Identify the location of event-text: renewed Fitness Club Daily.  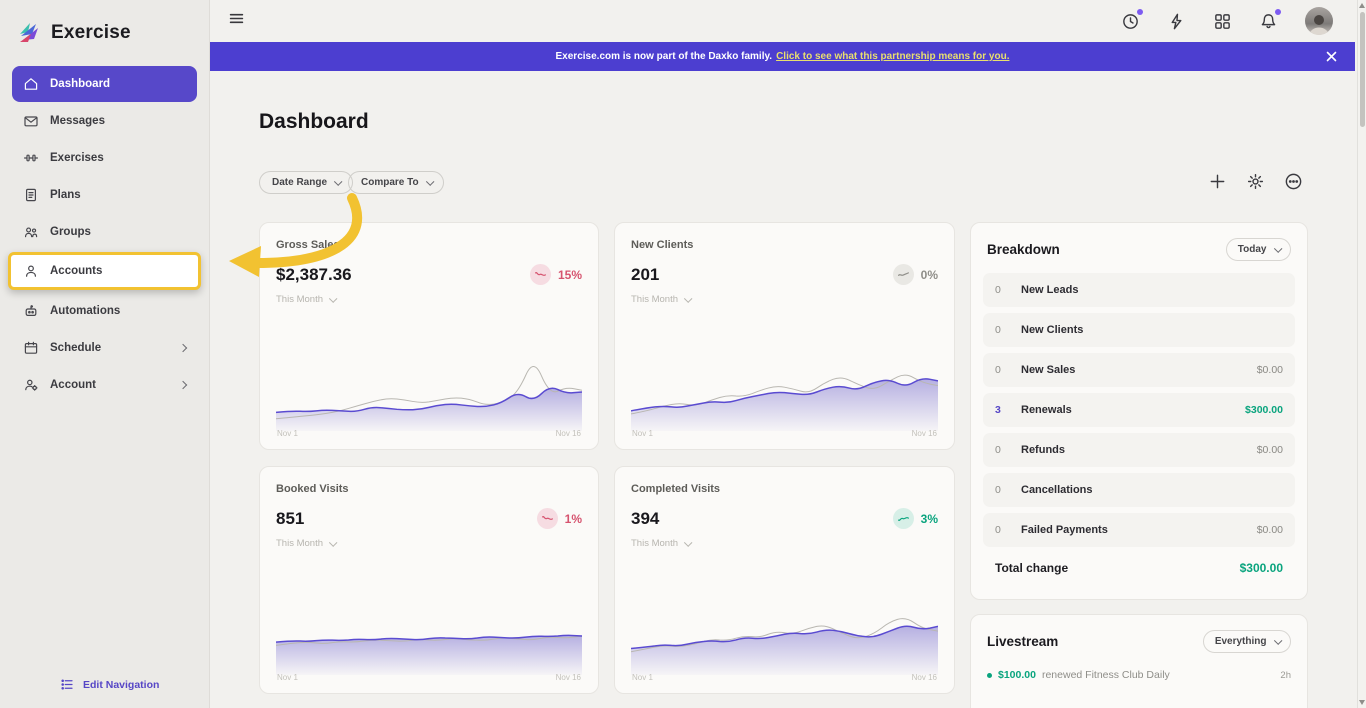
(1105, 675).